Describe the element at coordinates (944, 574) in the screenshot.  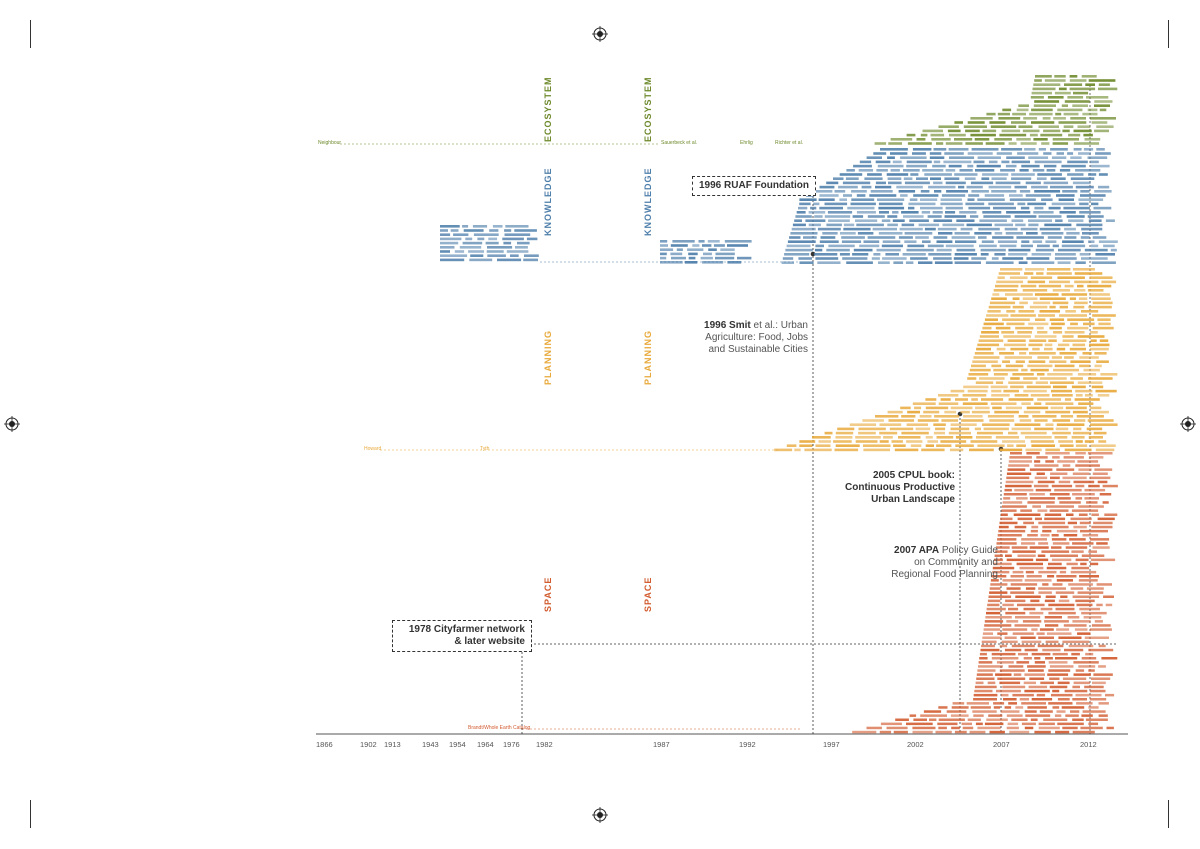
I see `callout-apa-line3: Regional Food Planning` at that location.